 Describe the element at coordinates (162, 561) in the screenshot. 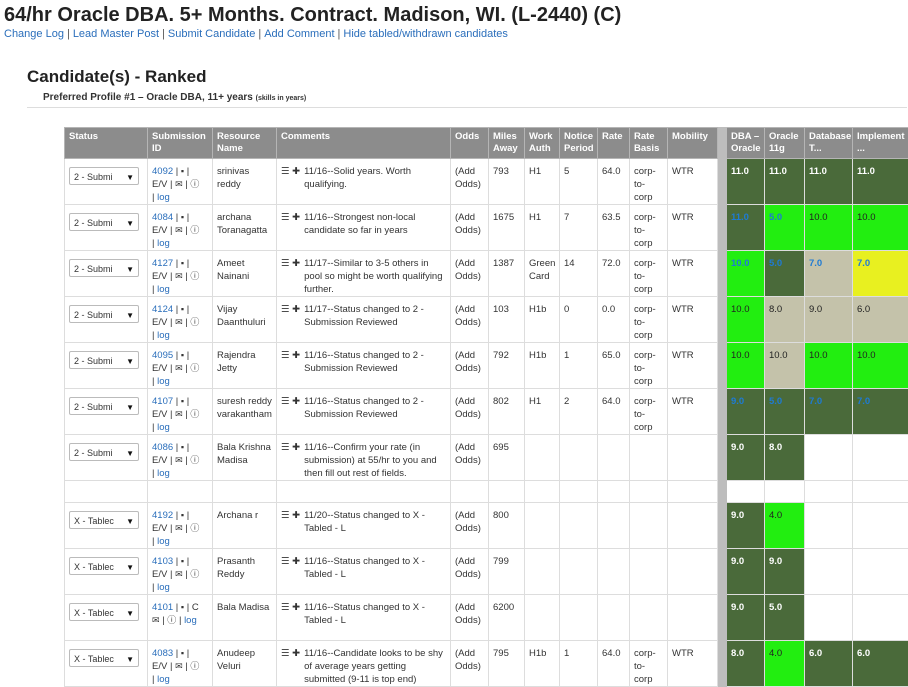

I see `submission-id-link: 4103` at that location.